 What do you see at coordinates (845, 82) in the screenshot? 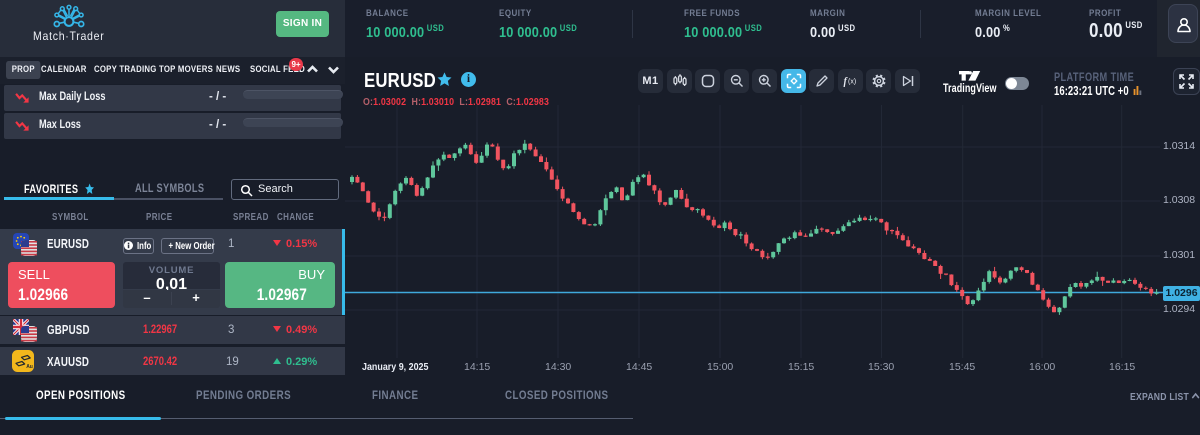
I see `svg-text: f` at bounding box center [845, 82].